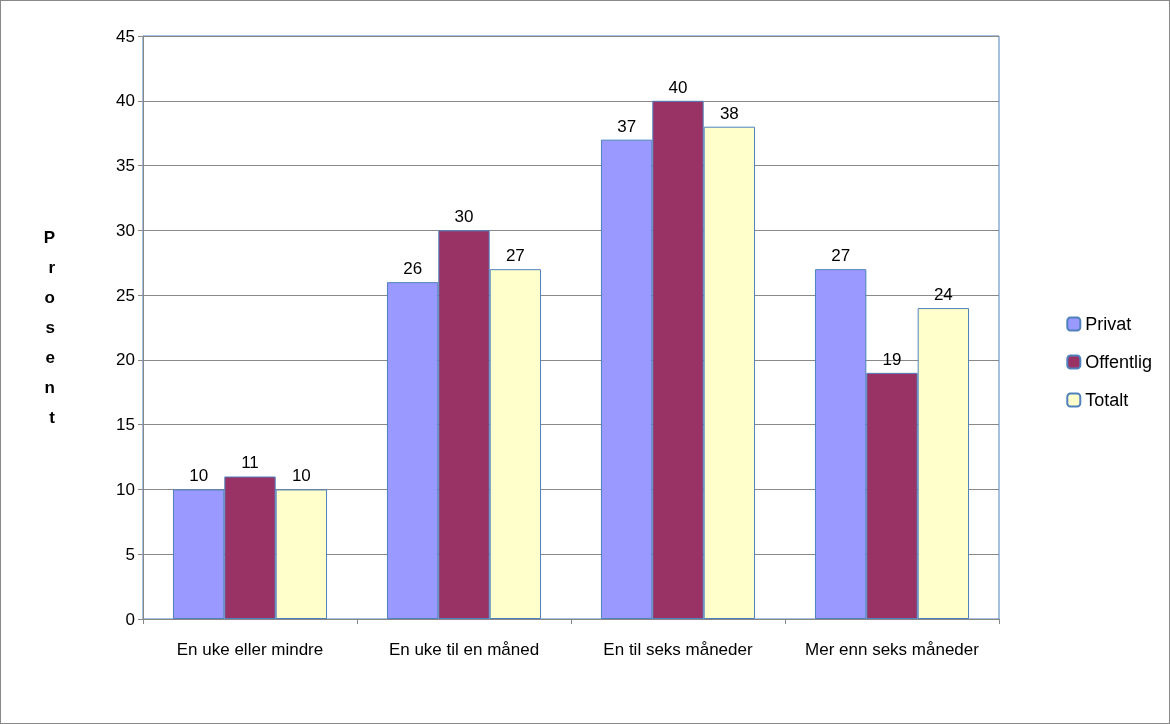  Describe the element at coordinates (678, 87) in the screenshot. I see `data-label: 40` at that location.